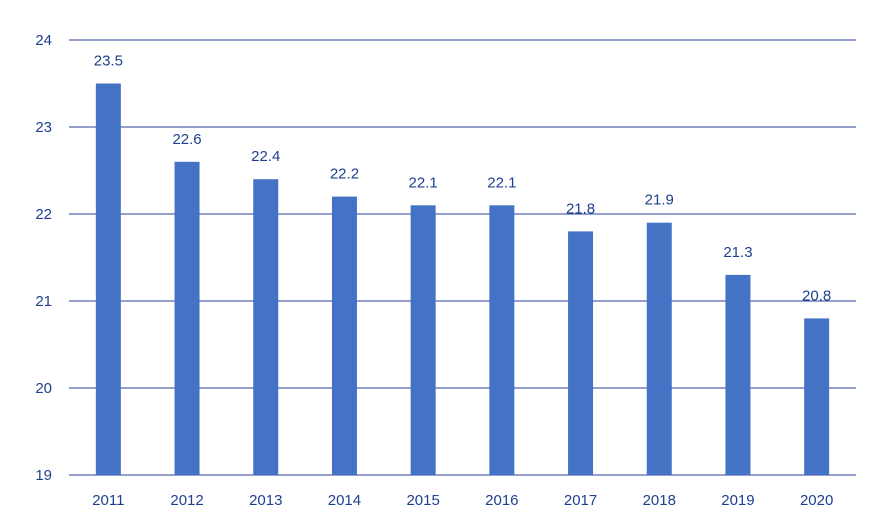 The height and width of the screenshot is (525, 870). Describe the element at coordinates (186, 139) in the screenshot. I see `data-label: 22.6` at that location.